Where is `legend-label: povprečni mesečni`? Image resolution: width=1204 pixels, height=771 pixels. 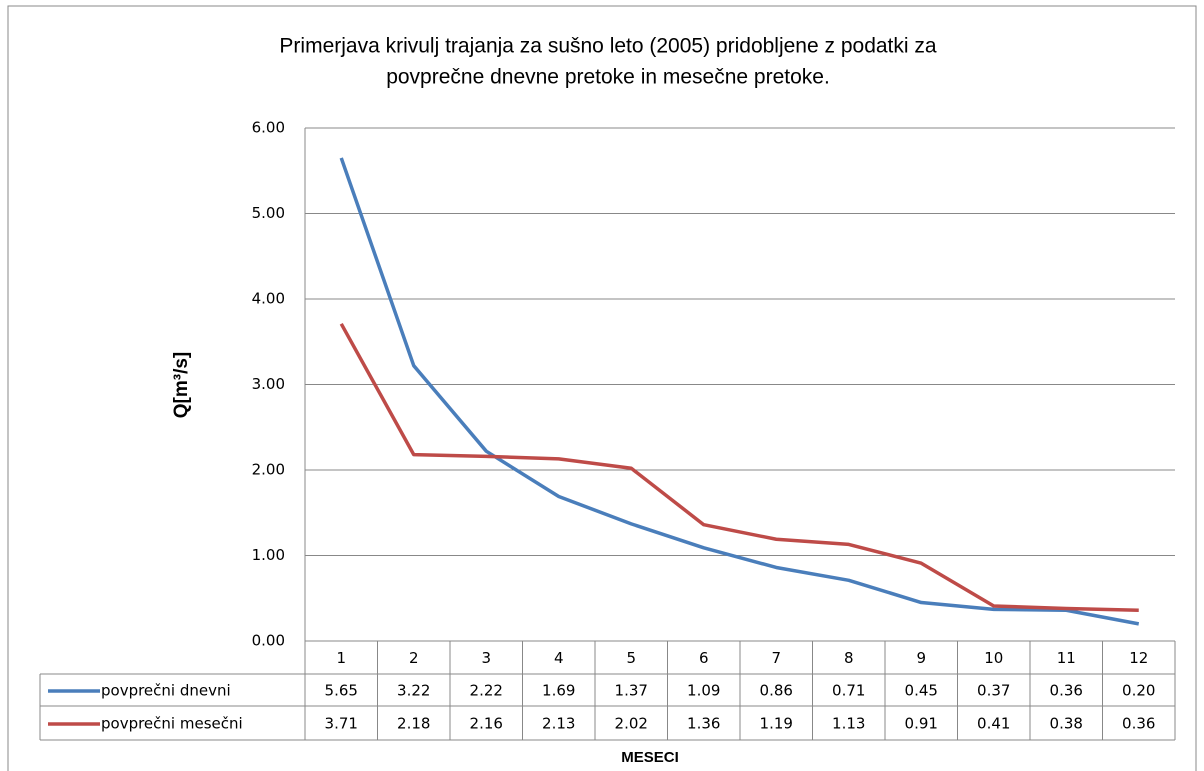 legend-label: povprečni mesečni is located at coordinates (172, 724).